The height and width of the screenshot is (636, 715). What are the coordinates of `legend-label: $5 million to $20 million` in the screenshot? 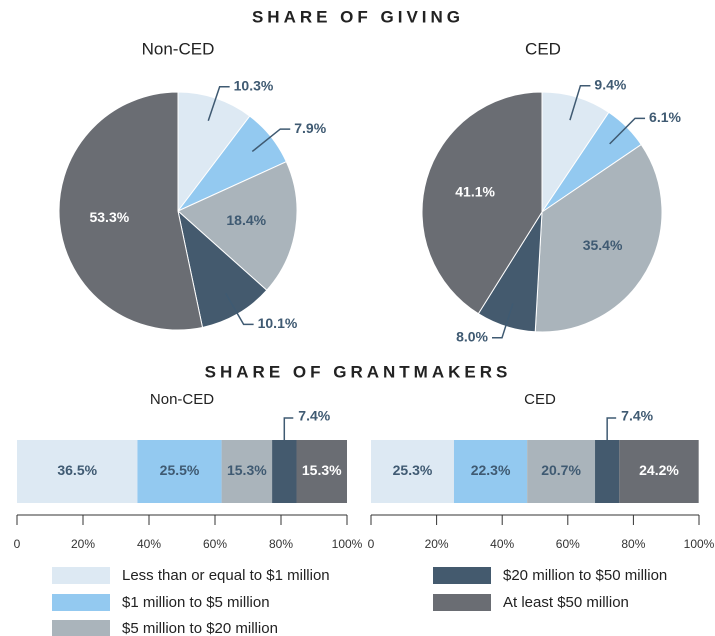 It's located at (200, 628).